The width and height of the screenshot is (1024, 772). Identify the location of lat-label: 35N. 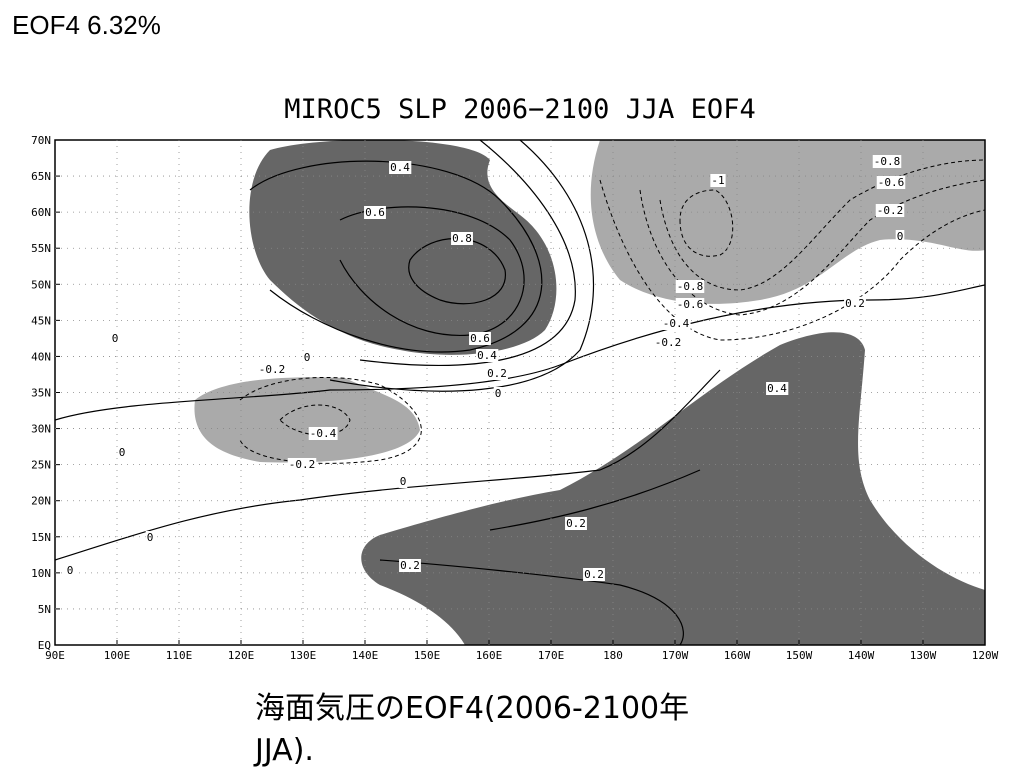
(41, 393).